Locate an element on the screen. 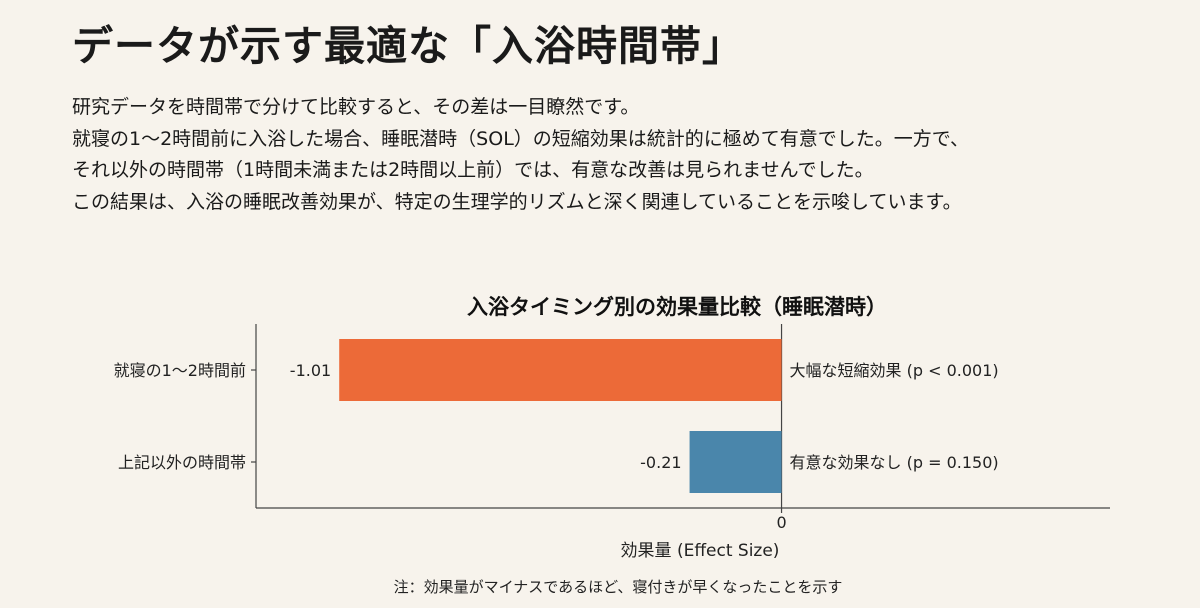 This screenshot has width=1200, height=608. value-label: -0.21 is located at coordinates (660, 462).